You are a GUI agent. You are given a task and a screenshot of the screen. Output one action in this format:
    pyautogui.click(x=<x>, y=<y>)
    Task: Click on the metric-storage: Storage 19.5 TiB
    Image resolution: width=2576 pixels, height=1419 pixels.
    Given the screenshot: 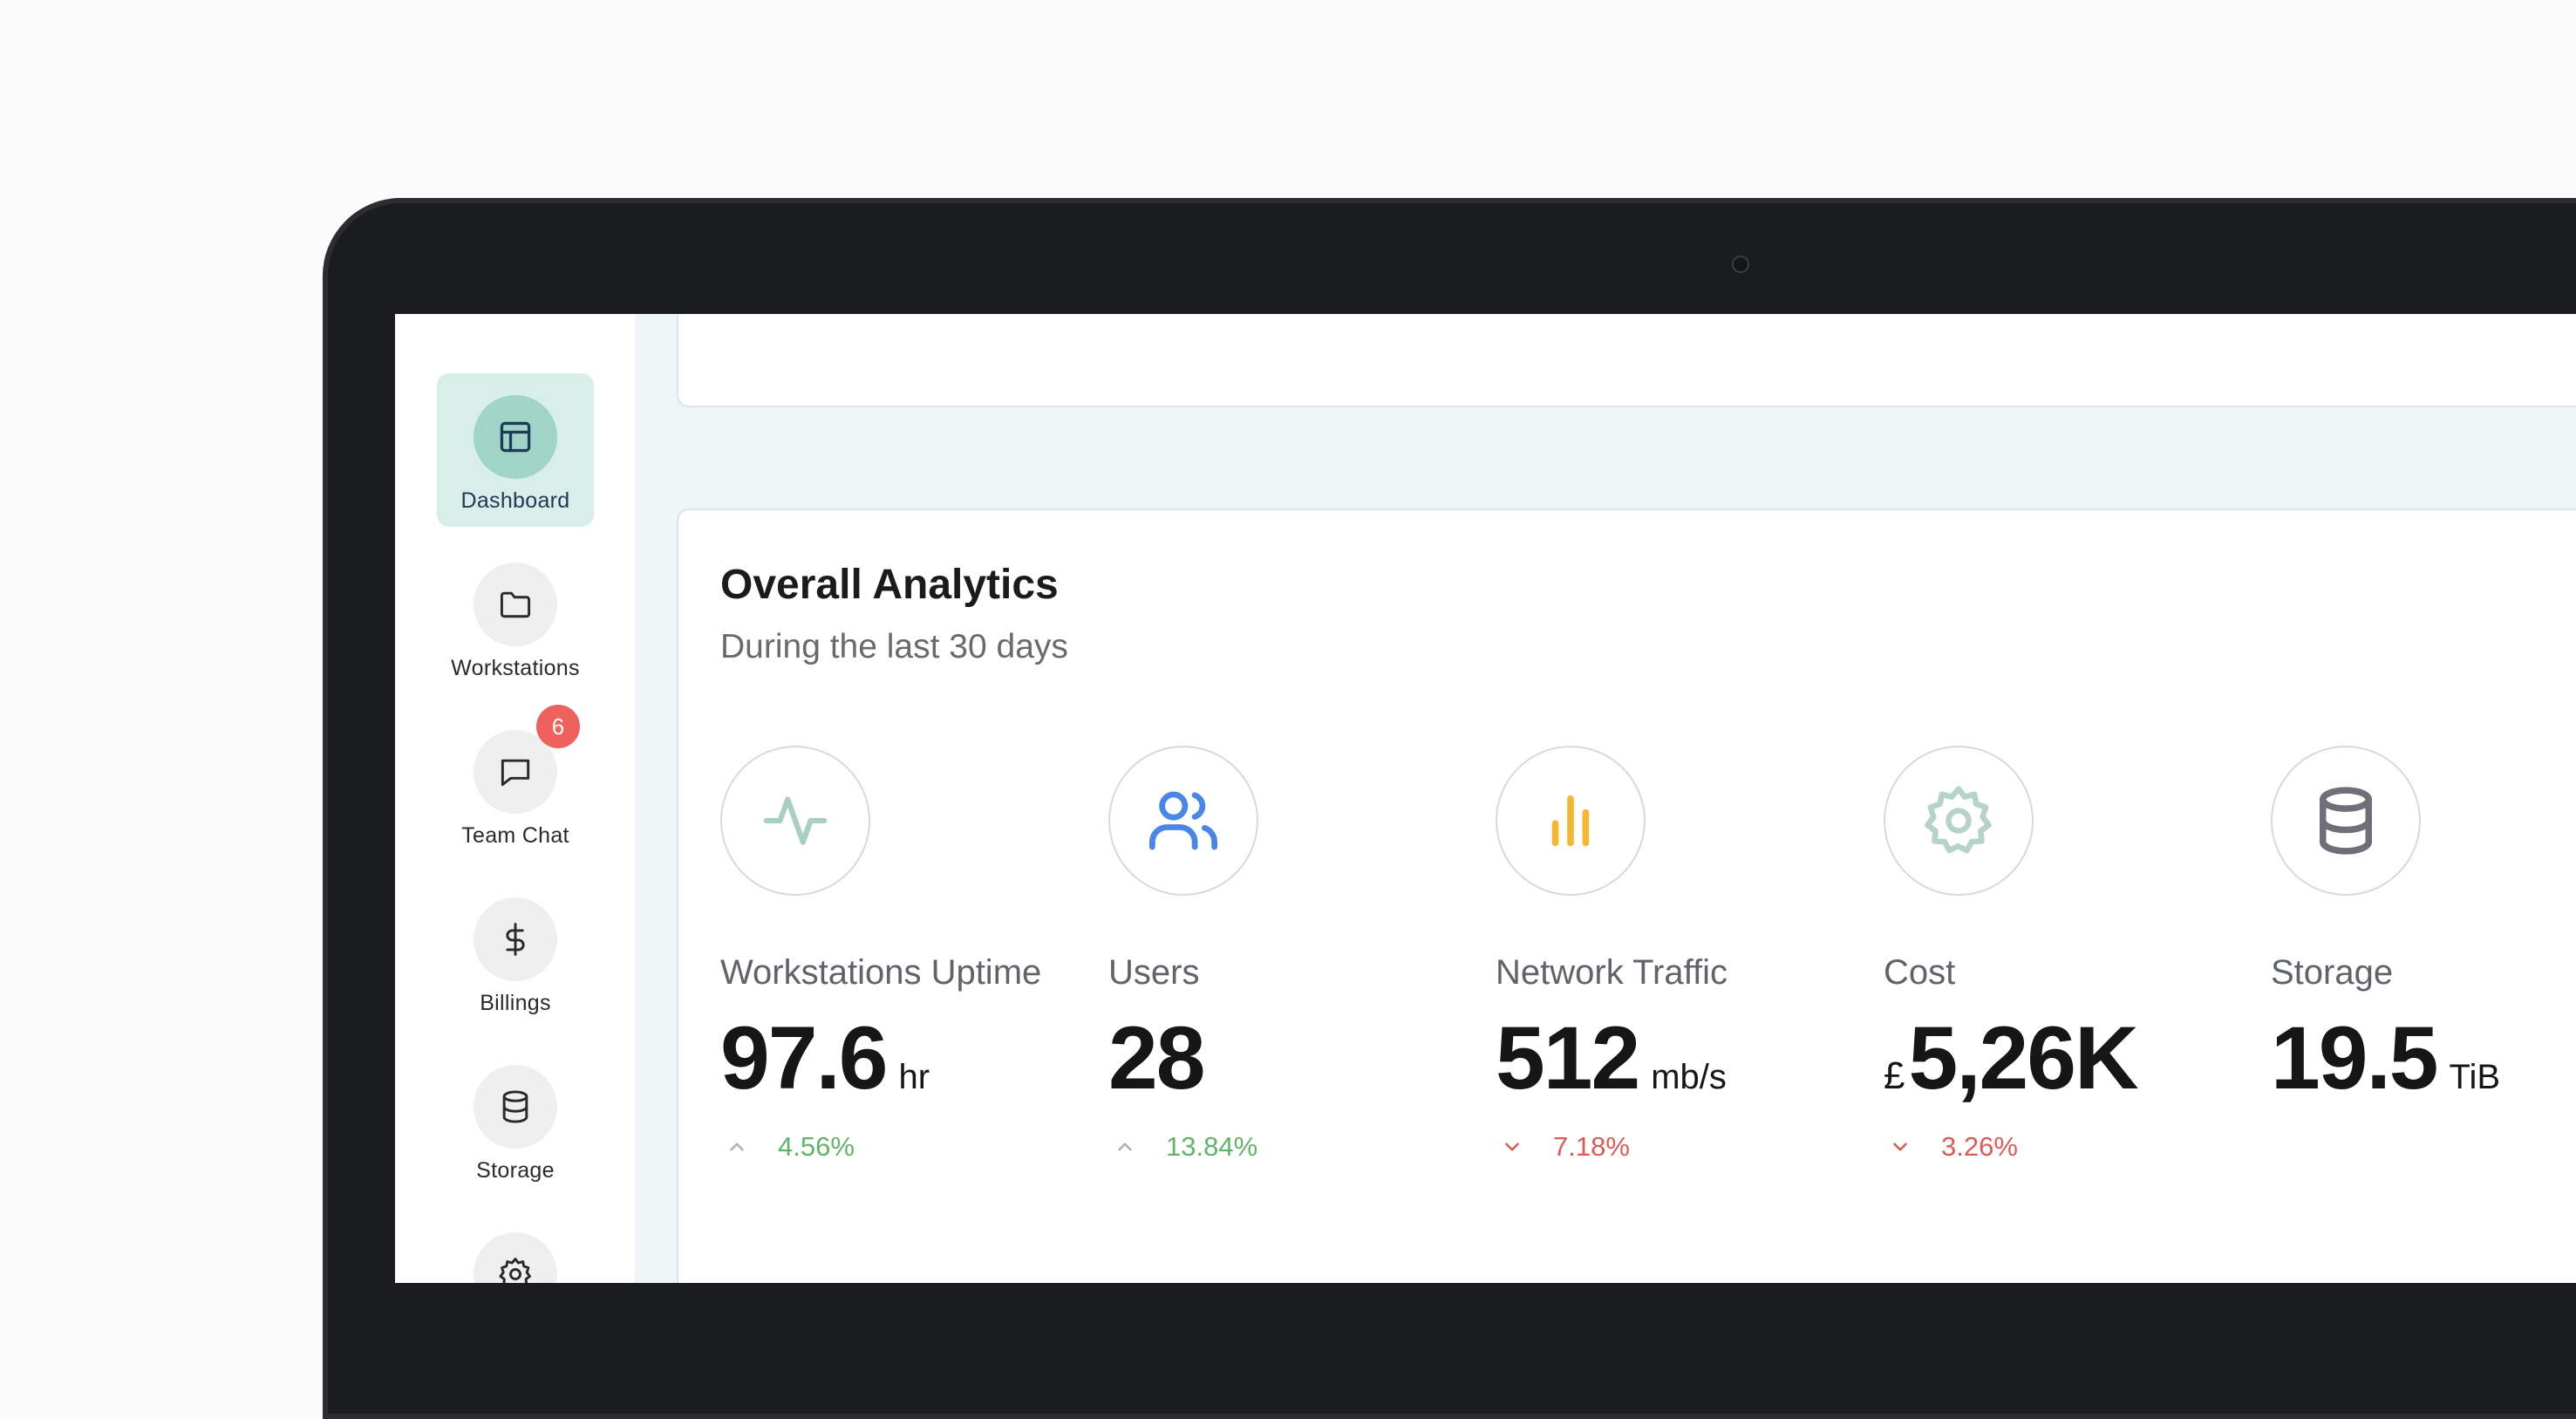 What is the action you would take?
    pyautogui.click(x=2424, y=927)
    